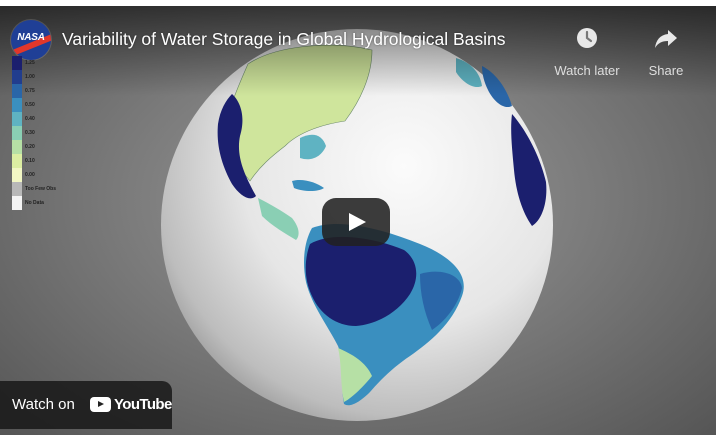 This screenshot has height=435, width=716. I want to click on north-america-west-coast, so click(236, 146).